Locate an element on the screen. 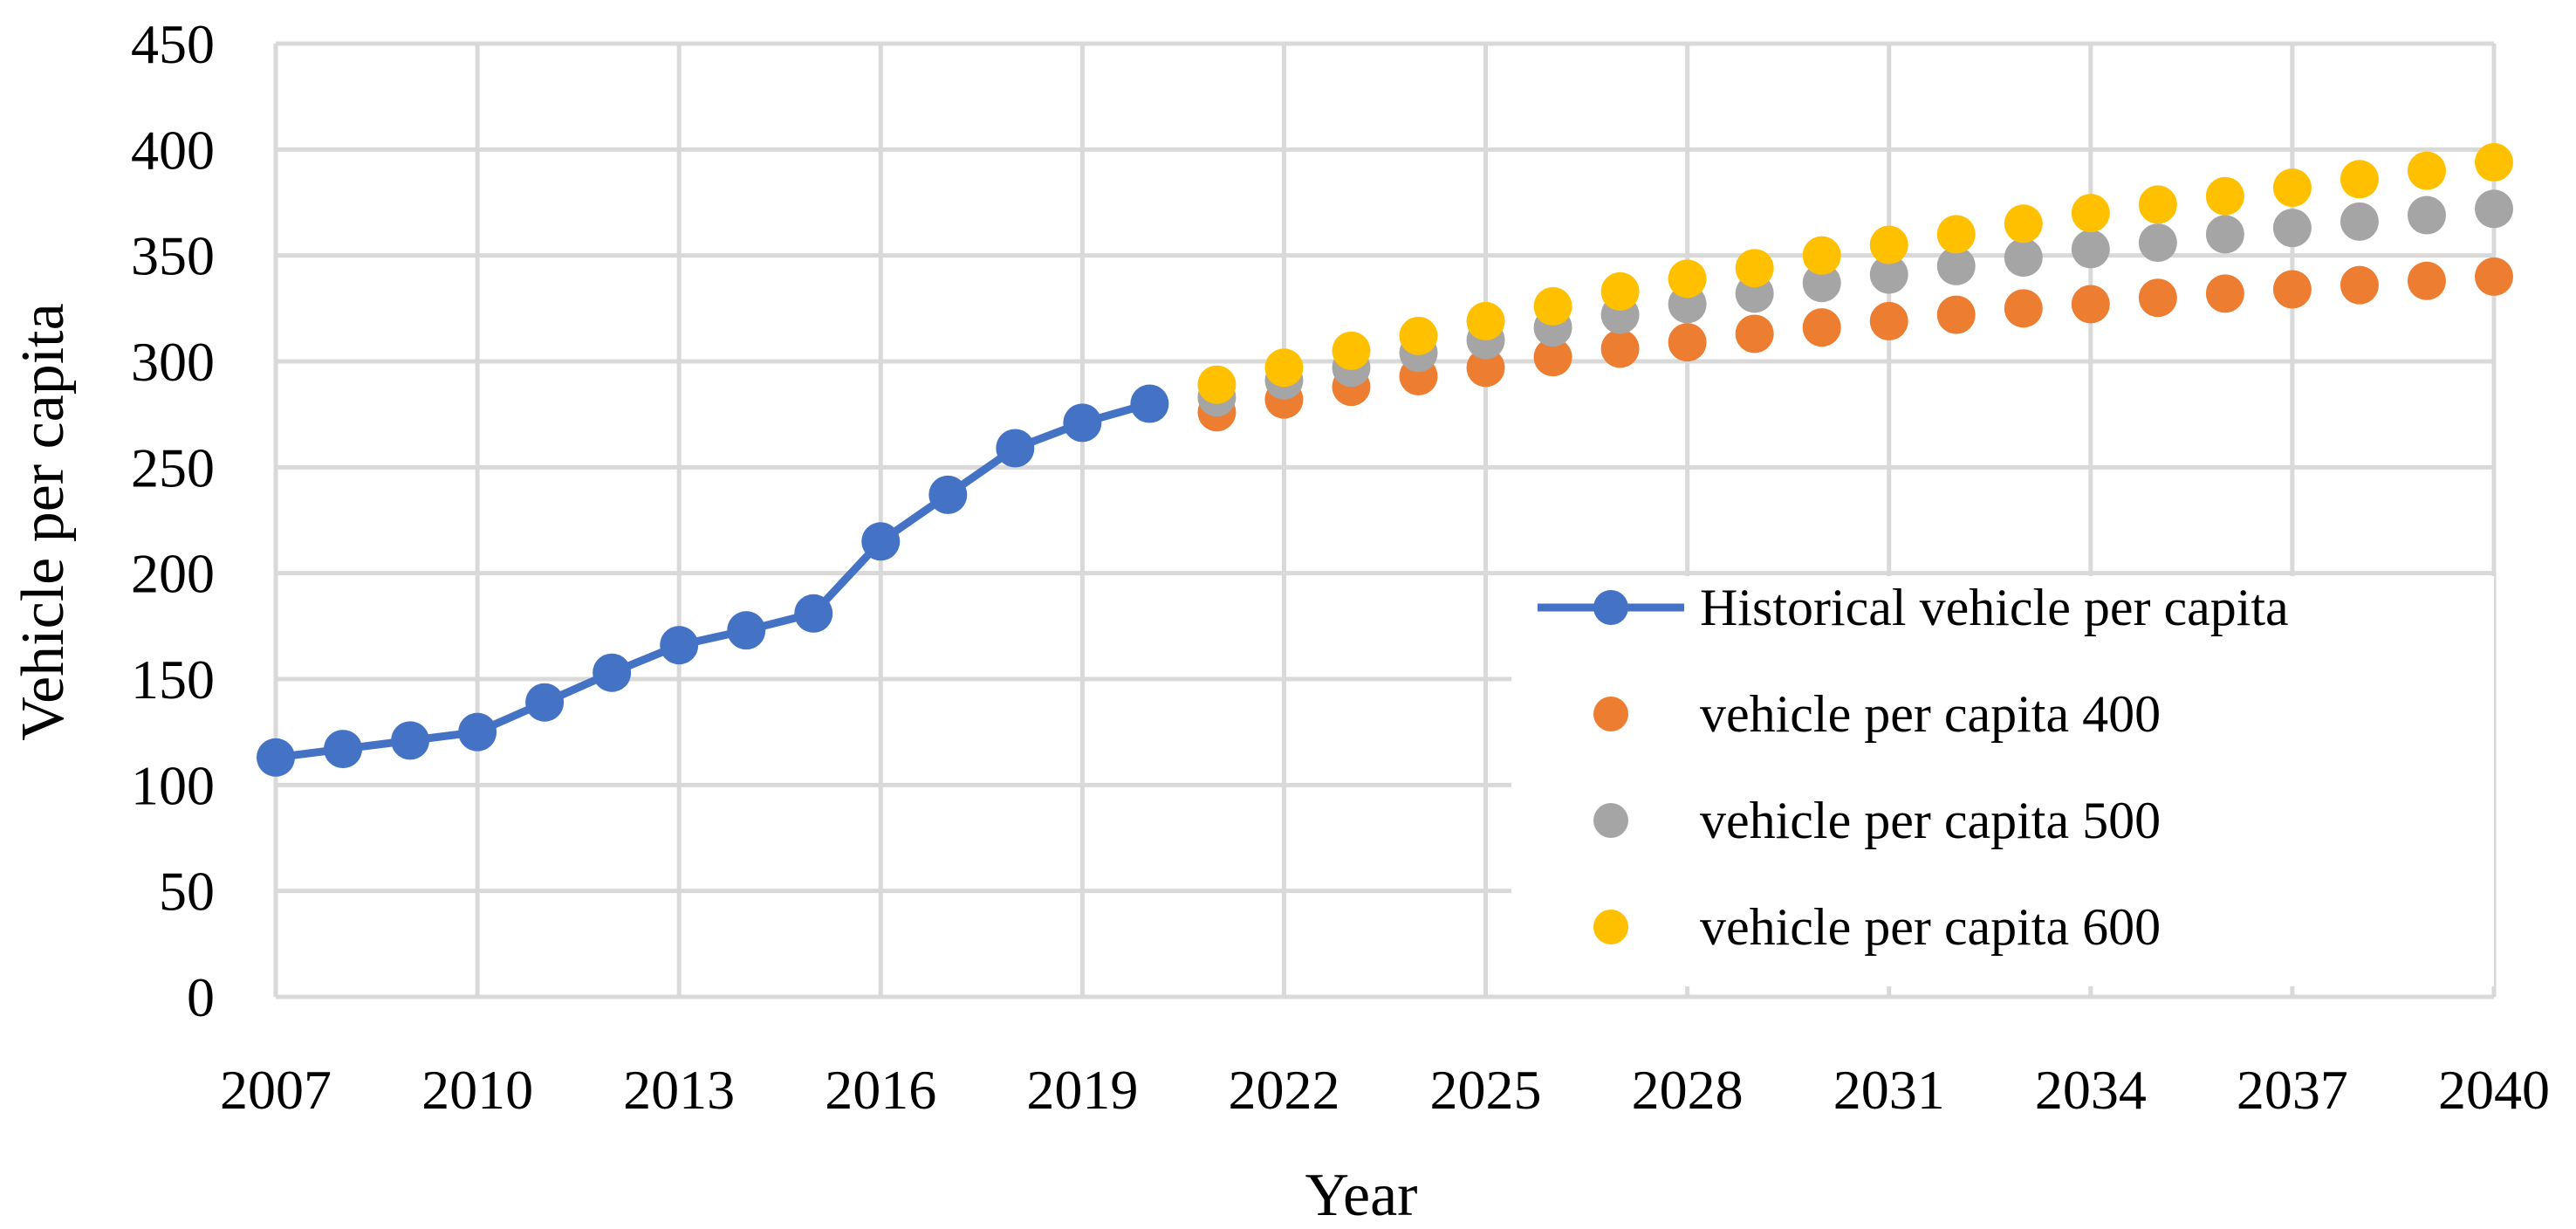  x-tick-label: 2028 is located at coordinates (1688, 1090).